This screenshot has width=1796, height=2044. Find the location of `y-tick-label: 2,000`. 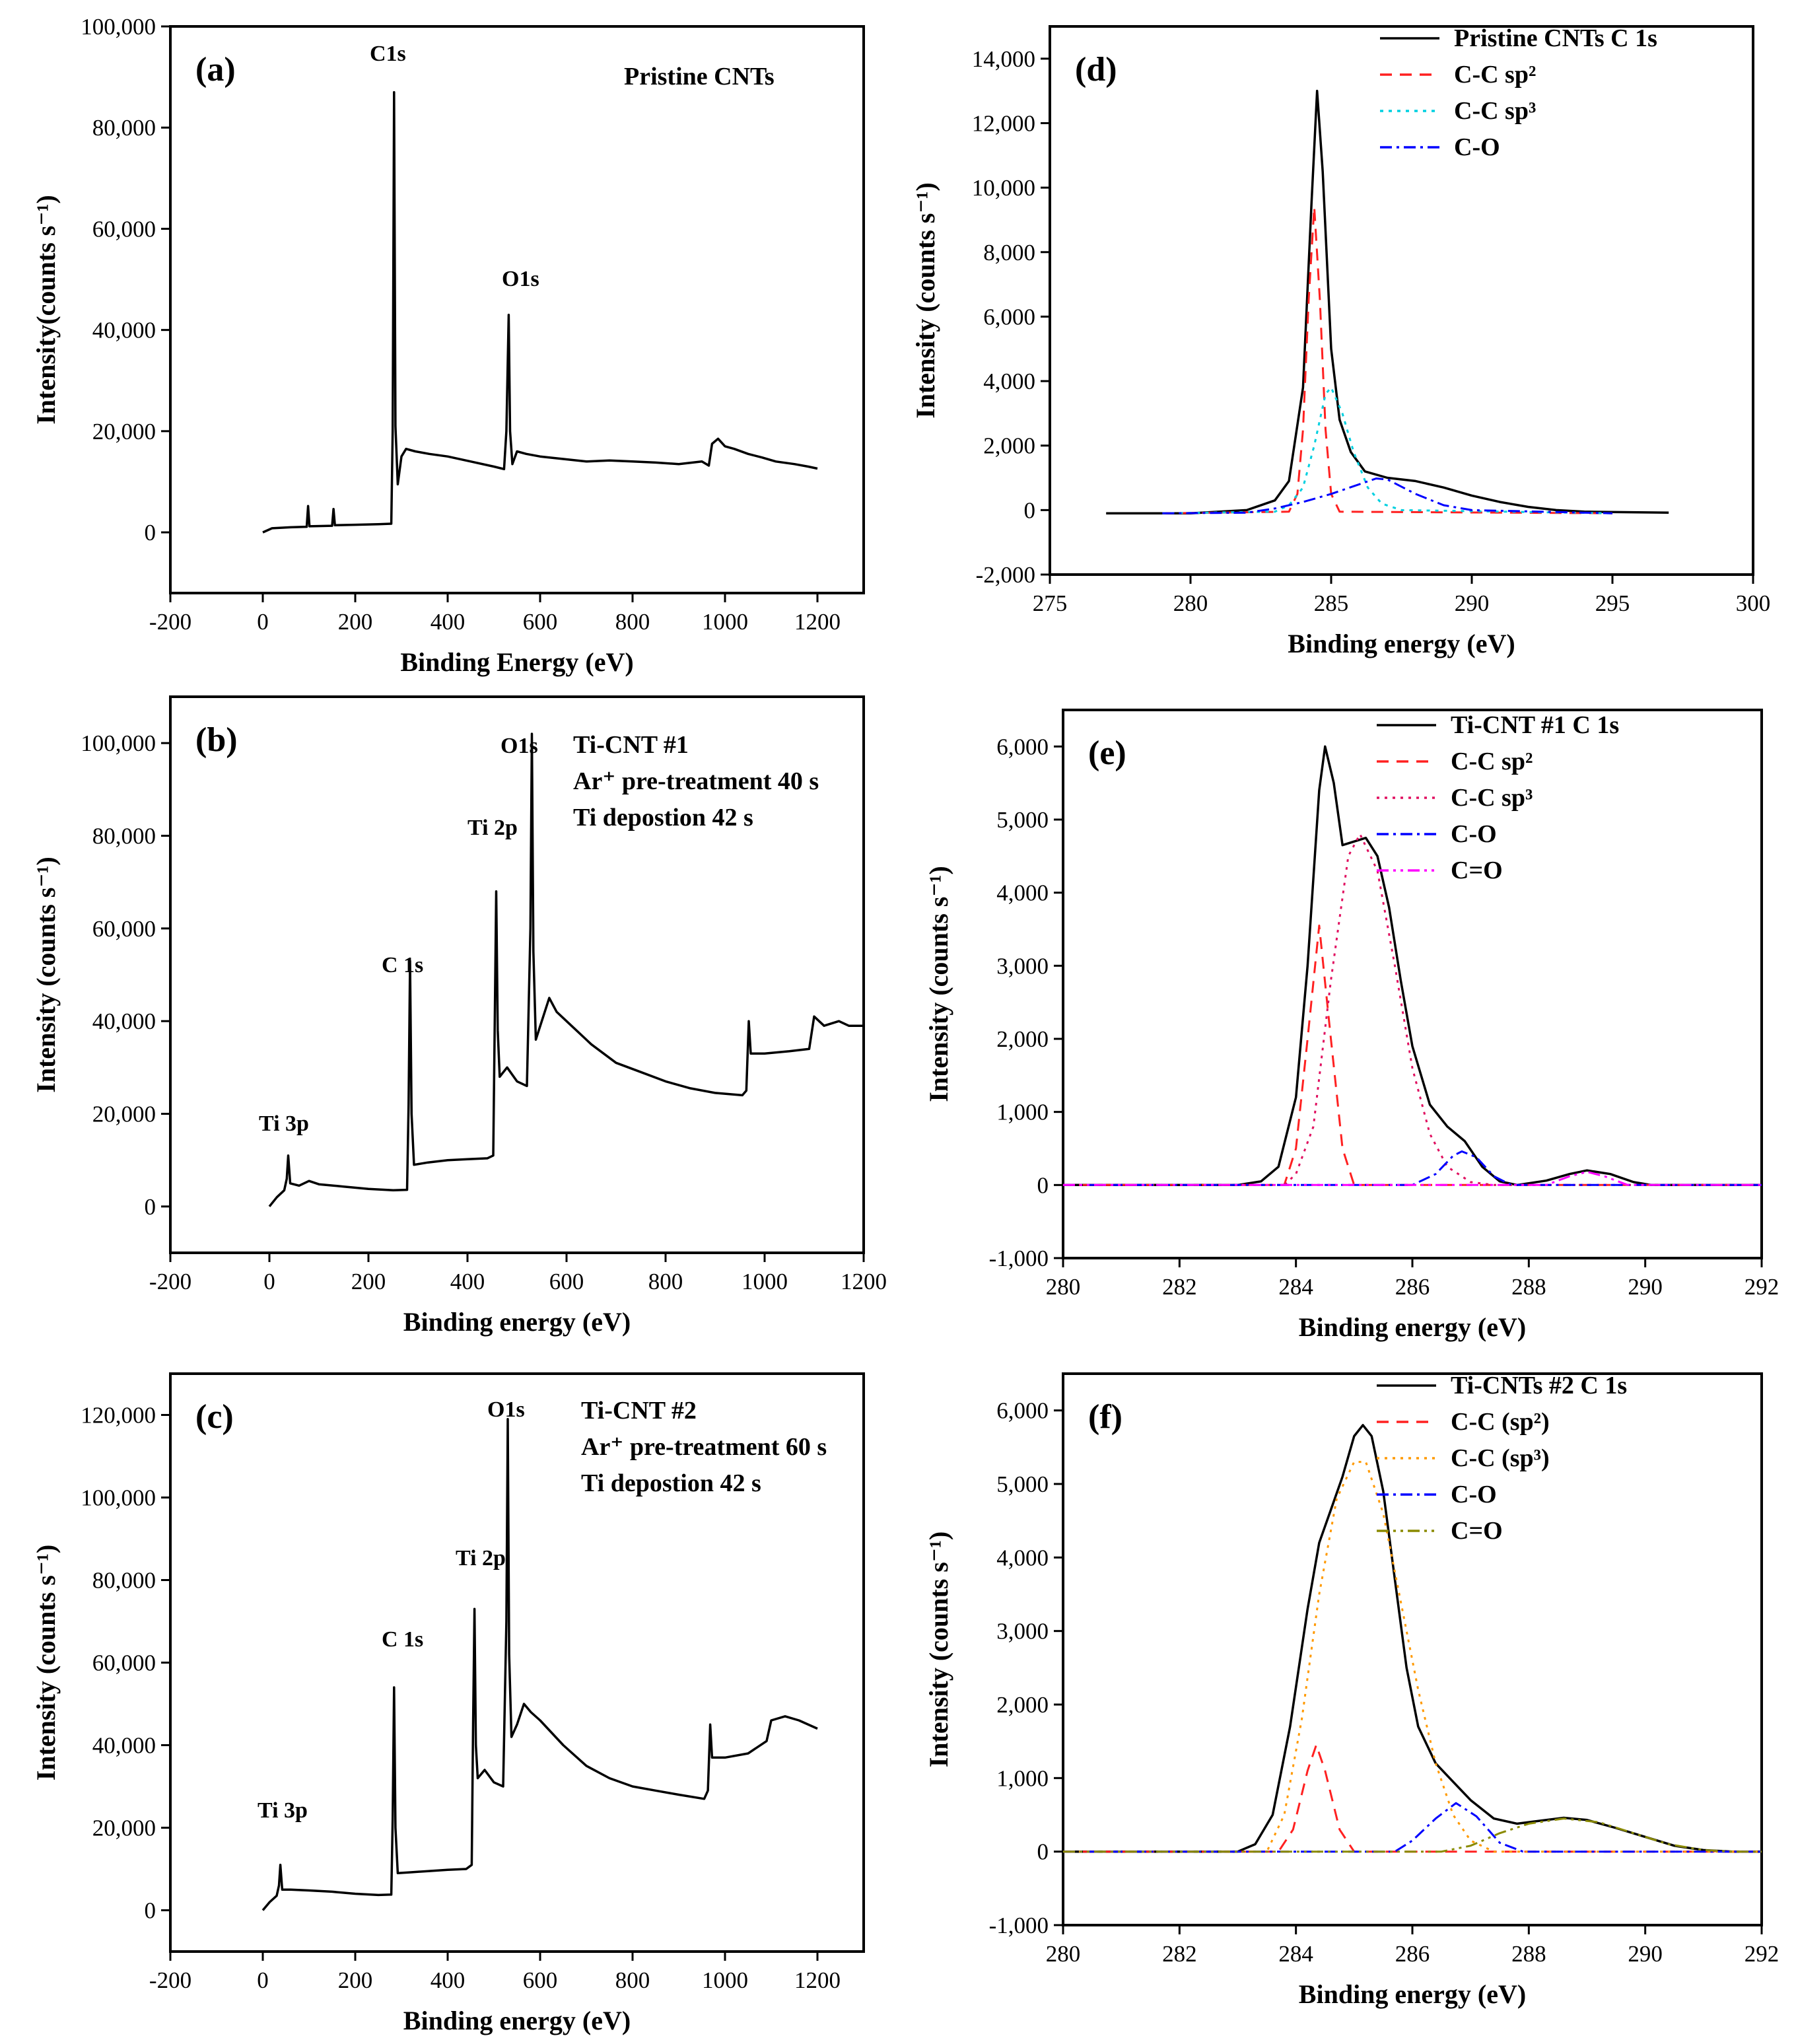

y-tick-label: 2,000 is located at coordinates (1022, 1705).